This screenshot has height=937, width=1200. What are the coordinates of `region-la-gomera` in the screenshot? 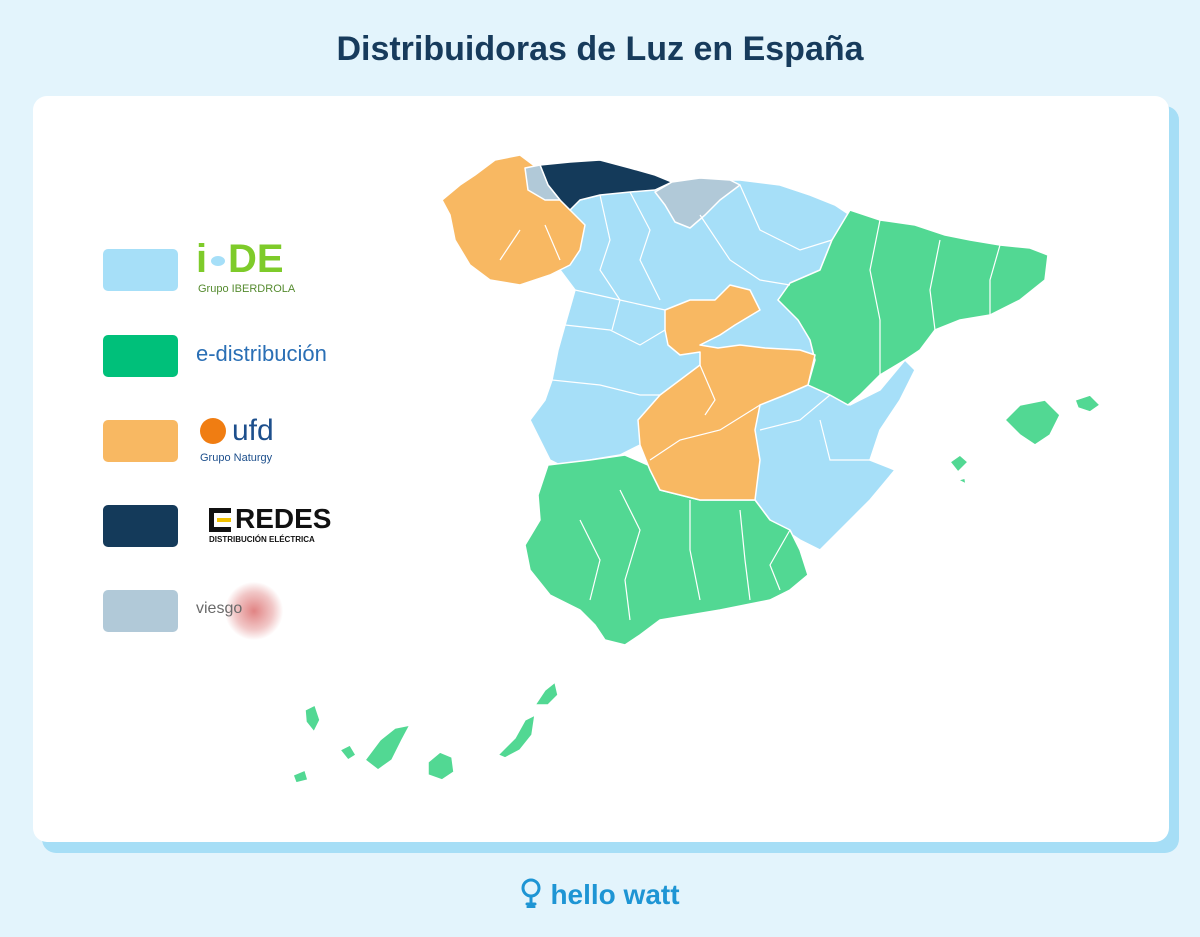 It's located at (348, 752).